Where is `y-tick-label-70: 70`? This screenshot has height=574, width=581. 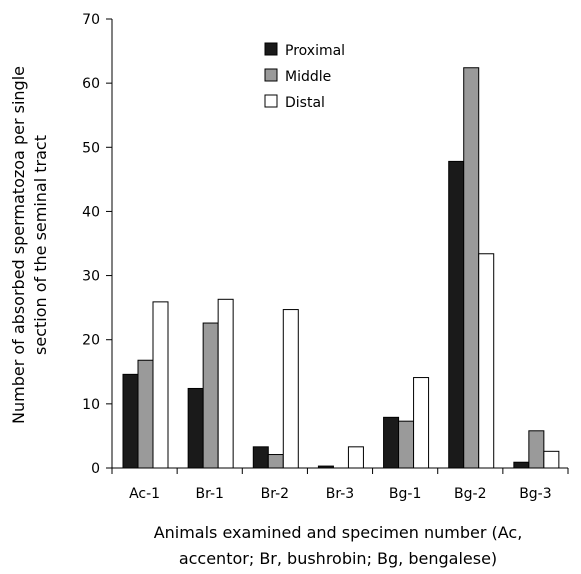
y-tick-label-70: 70 is located at coordinates (91, 20).